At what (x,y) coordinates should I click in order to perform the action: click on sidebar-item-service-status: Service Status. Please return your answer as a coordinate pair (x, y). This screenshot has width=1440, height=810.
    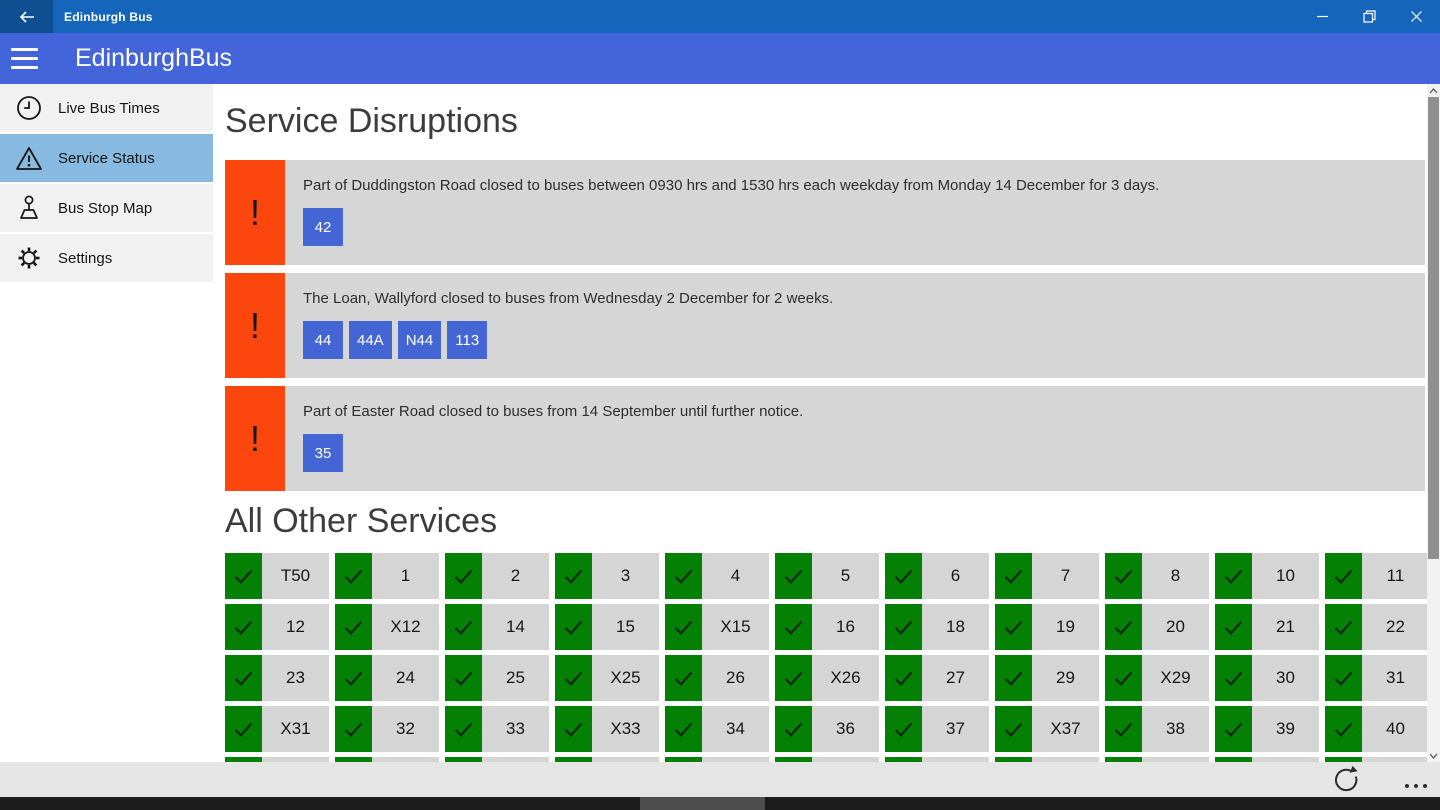
    Looking at the image, I should click on (106, 158).